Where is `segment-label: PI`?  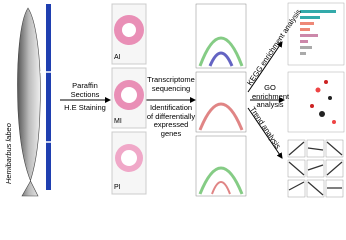 segment-label: PI is located at coordinates (55, 163).